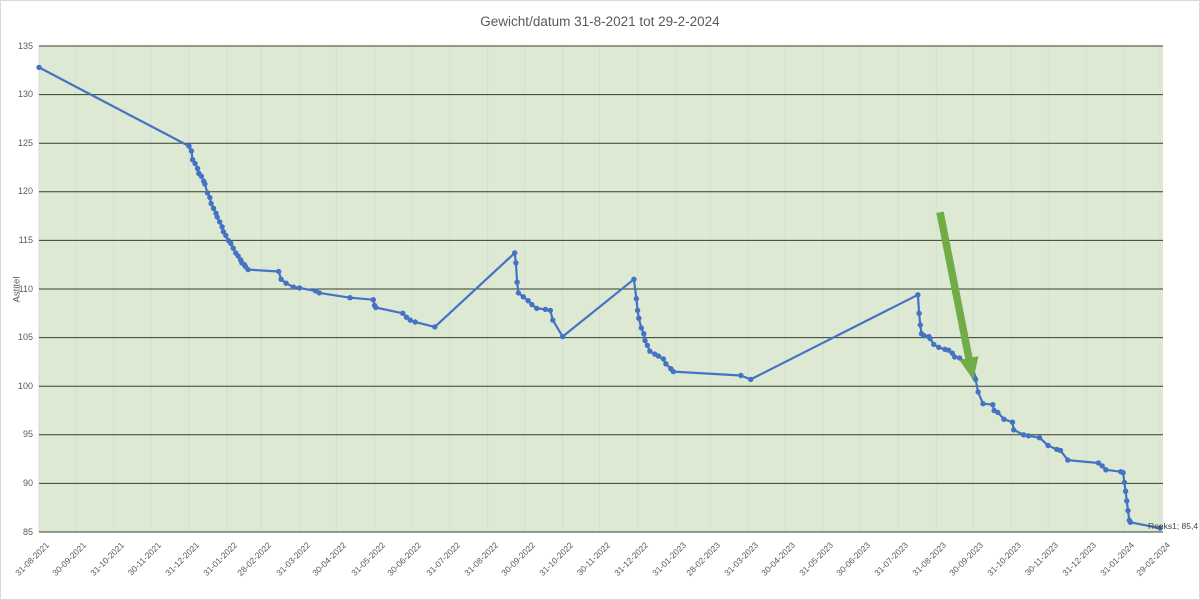 The width and height of the screenshot is (1200, 600). Describe the element at coordinates (25, 94) in the screenshot. I see `y-tick-label: 130` at that location.